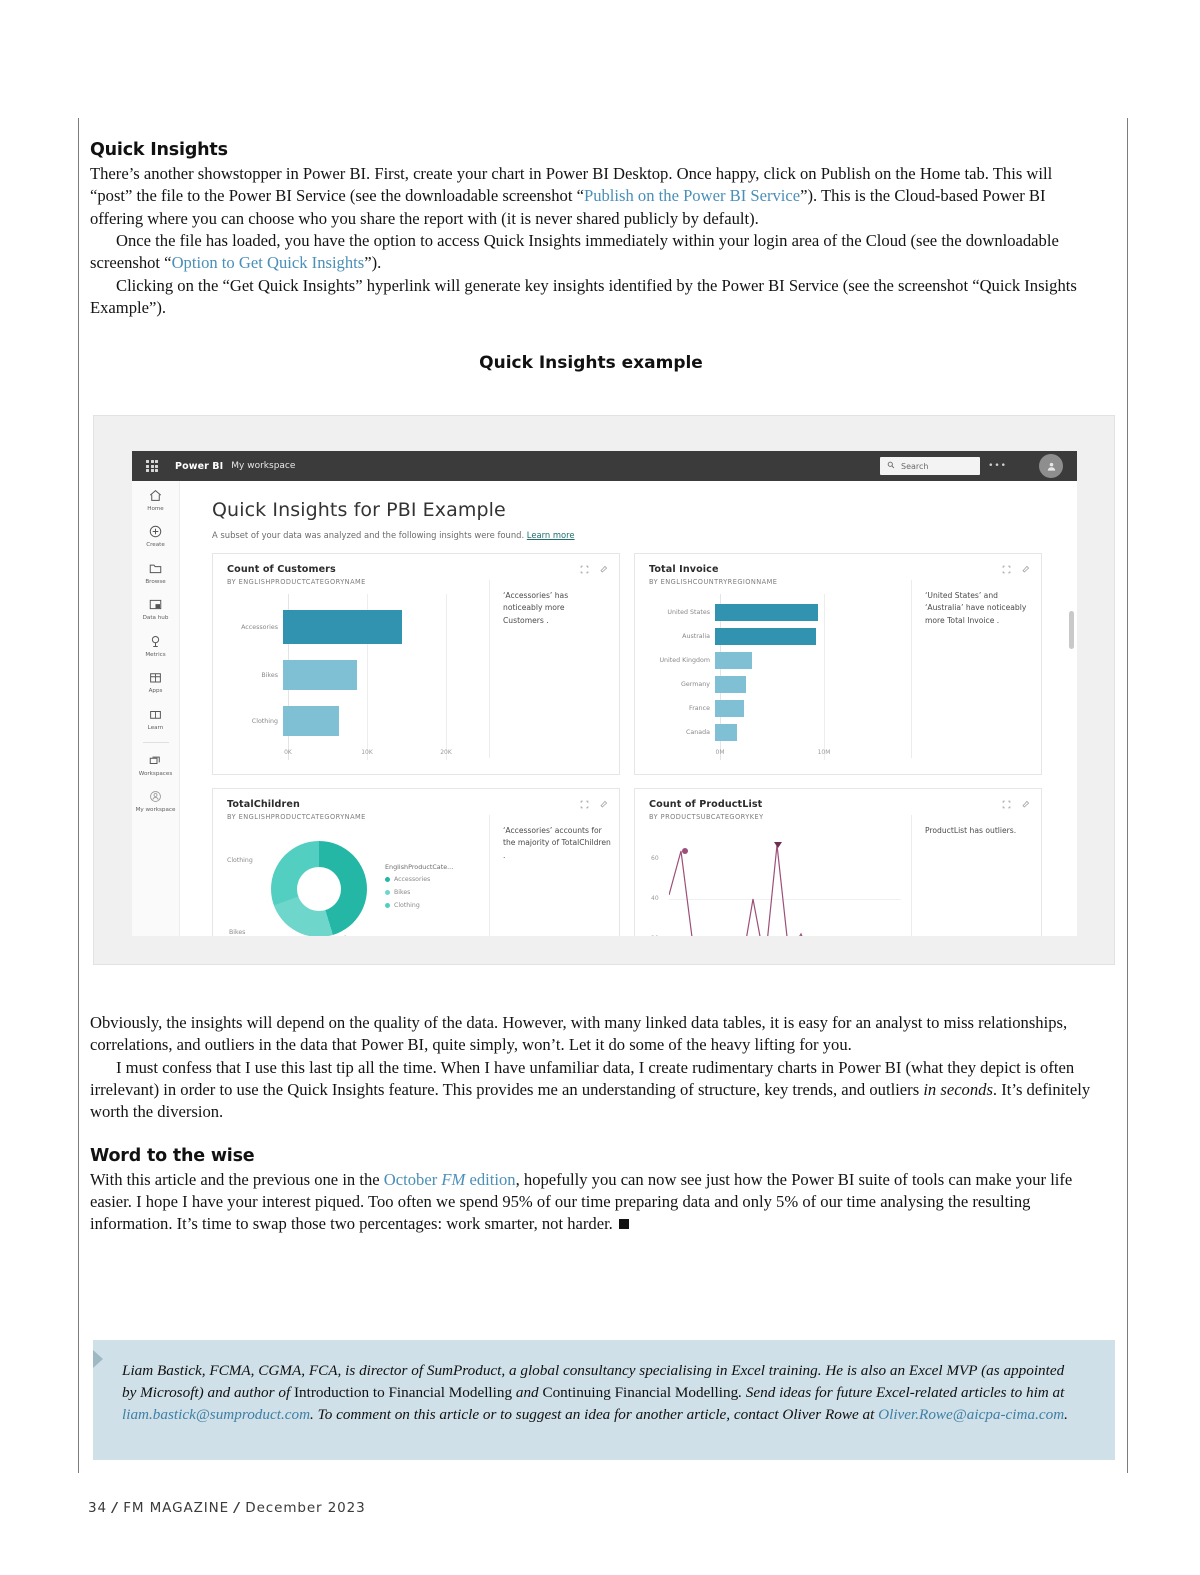  What do you see at coordinates (155, 760) in the screenshot?
I see `workspaces-icon` at bounding box center [155, 760].